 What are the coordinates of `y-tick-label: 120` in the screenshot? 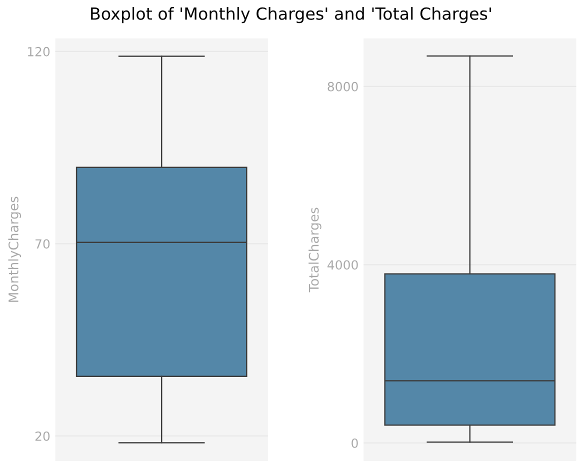 It's located at (39, 51).